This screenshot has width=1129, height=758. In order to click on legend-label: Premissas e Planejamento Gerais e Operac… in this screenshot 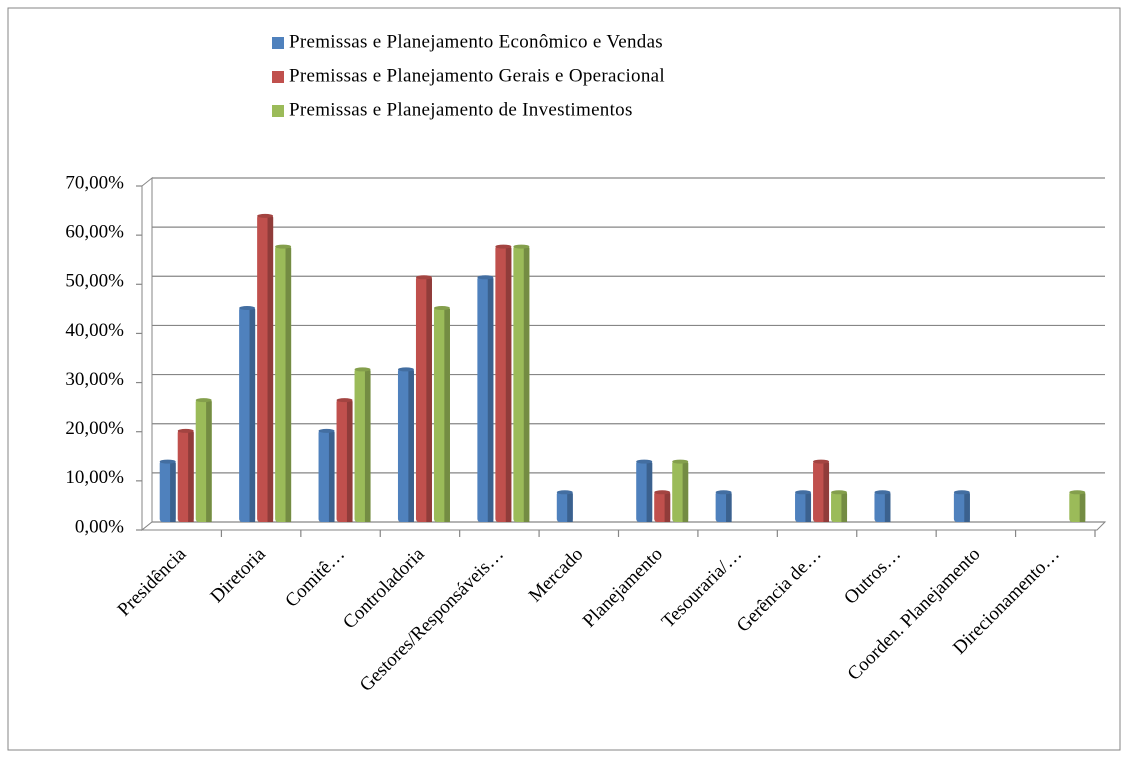, I will do `click(477, 75)`.